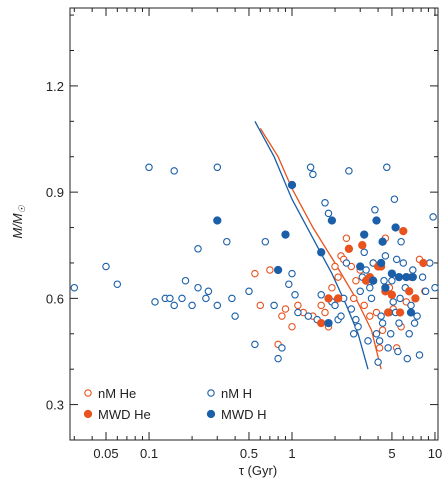  Describe the element at coordinates (55, 192) in the screenshot. I see `y-tick-label: 0.9` at that location.